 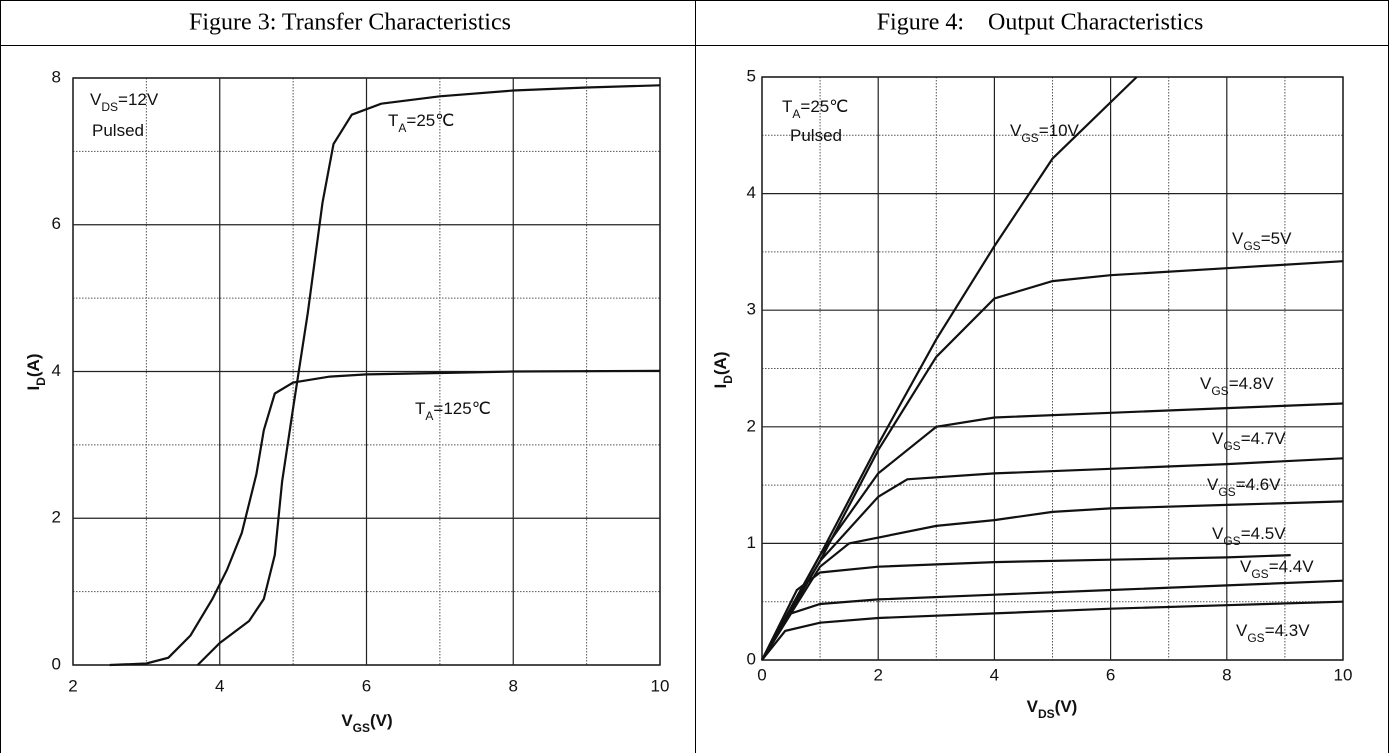 I want to click on annotation: TA=25℃, so click(x=815, y=109).